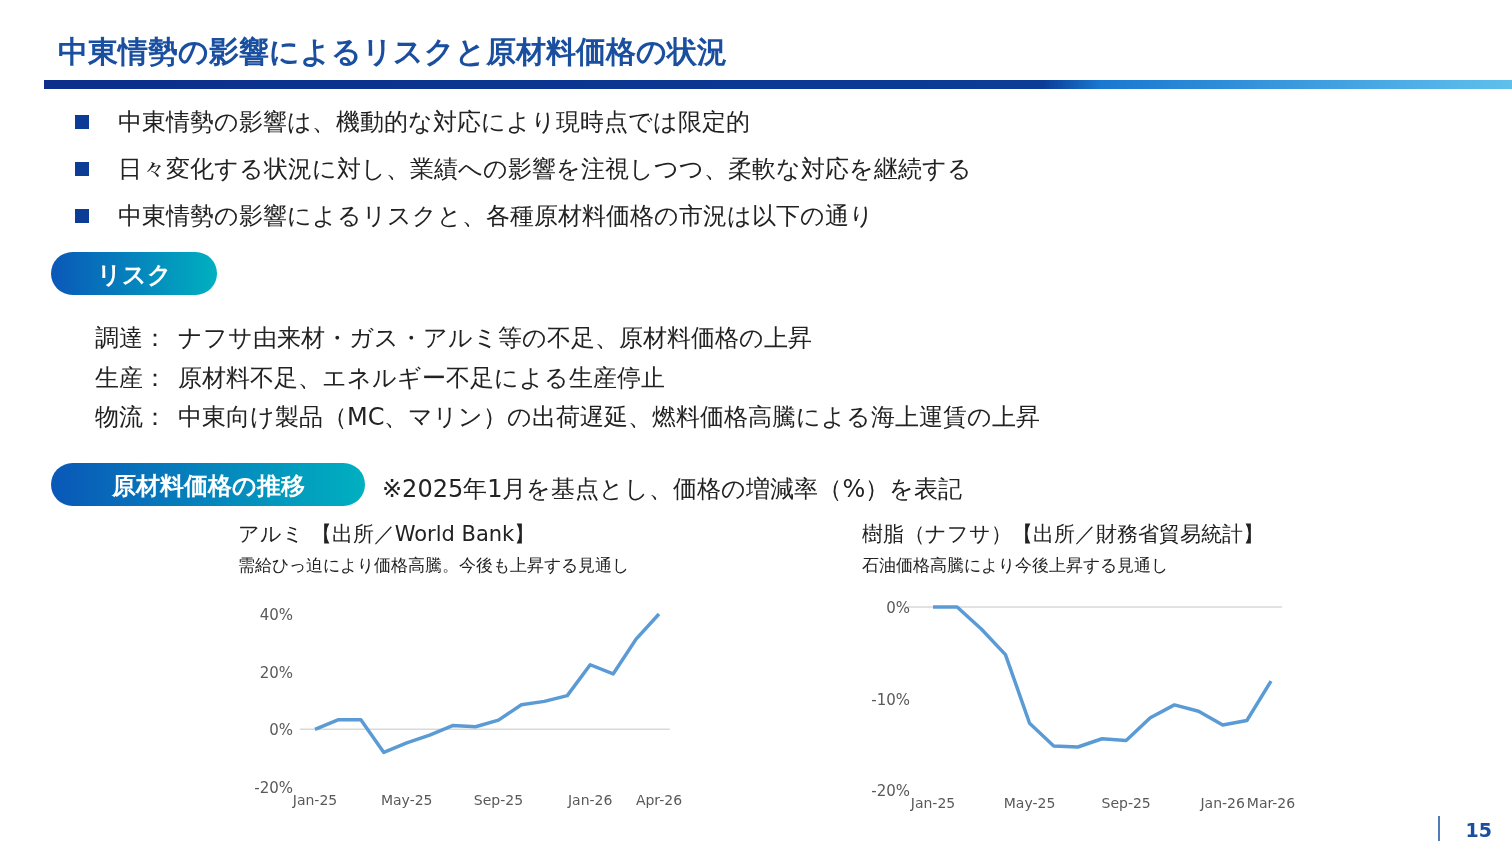  I want to click on text: ナフサ由来材・ガス・アルミ等の不足、原材料価格の上昇, so click(495, 338).